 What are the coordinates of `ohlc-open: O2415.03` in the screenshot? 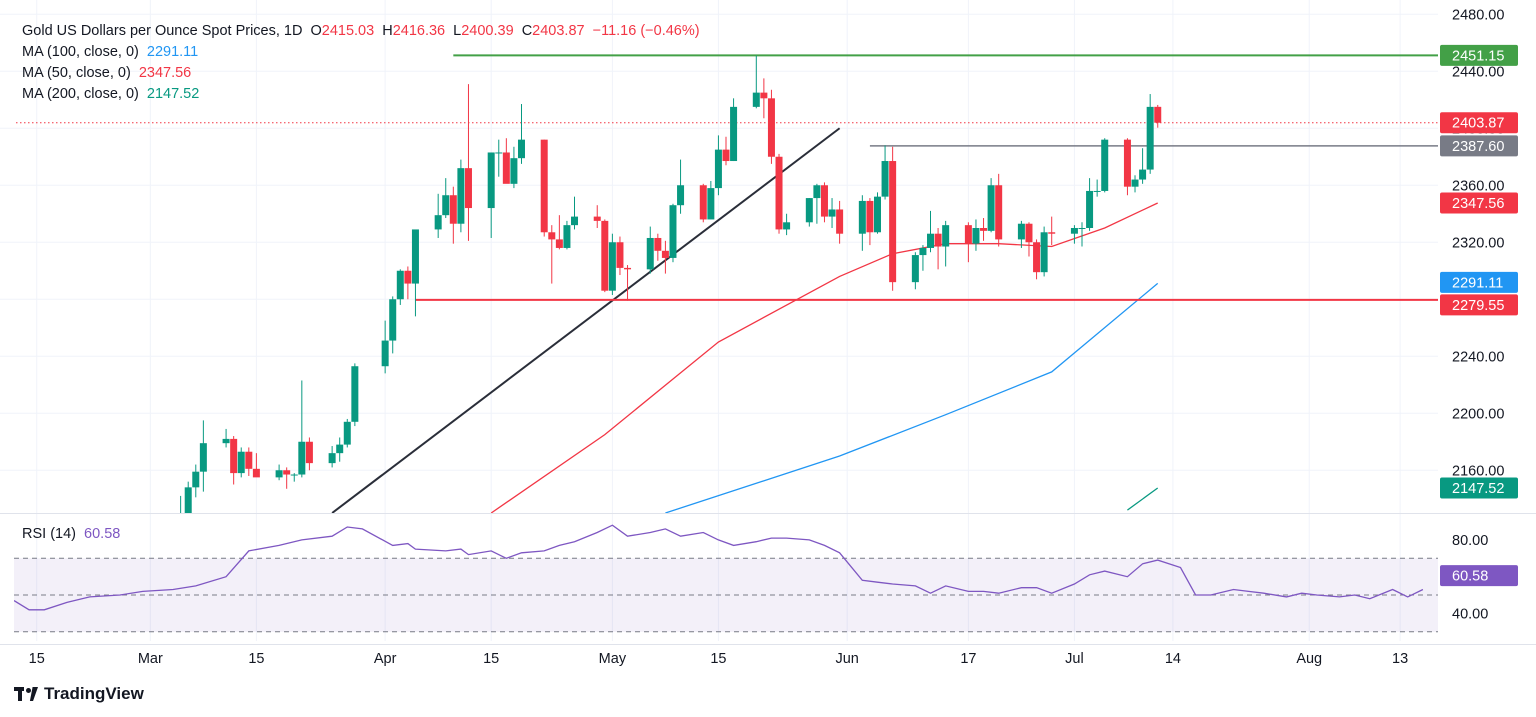 It's located at (342, 31).